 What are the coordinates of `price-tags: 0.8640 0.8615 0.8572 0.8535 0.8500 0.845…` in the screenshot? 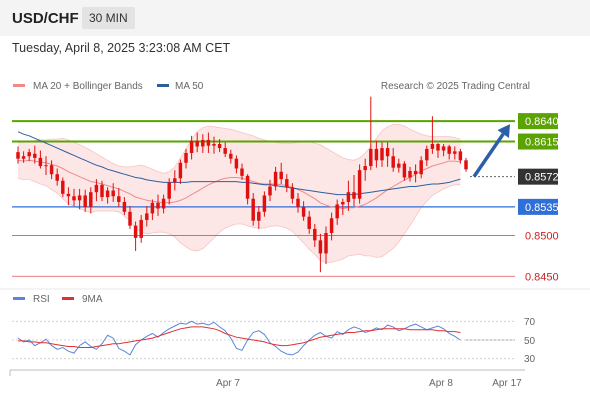 It's located at (542, 199).